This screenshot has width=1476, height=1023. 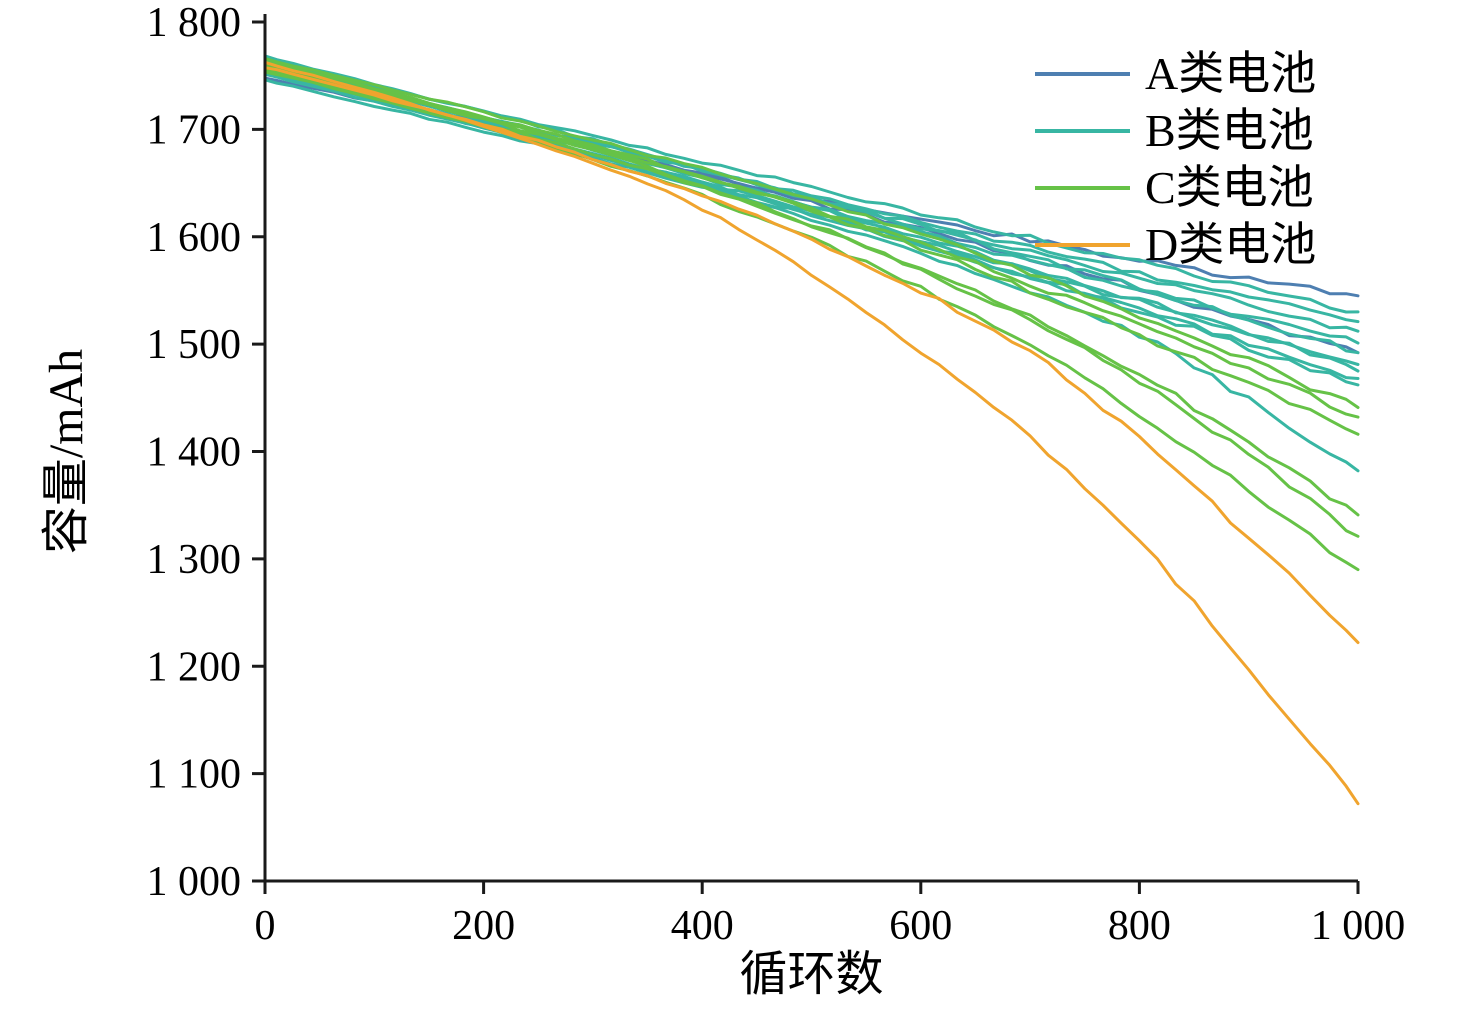 I want to click on y-tick-label: 1 100, so click(x=194, y=775).